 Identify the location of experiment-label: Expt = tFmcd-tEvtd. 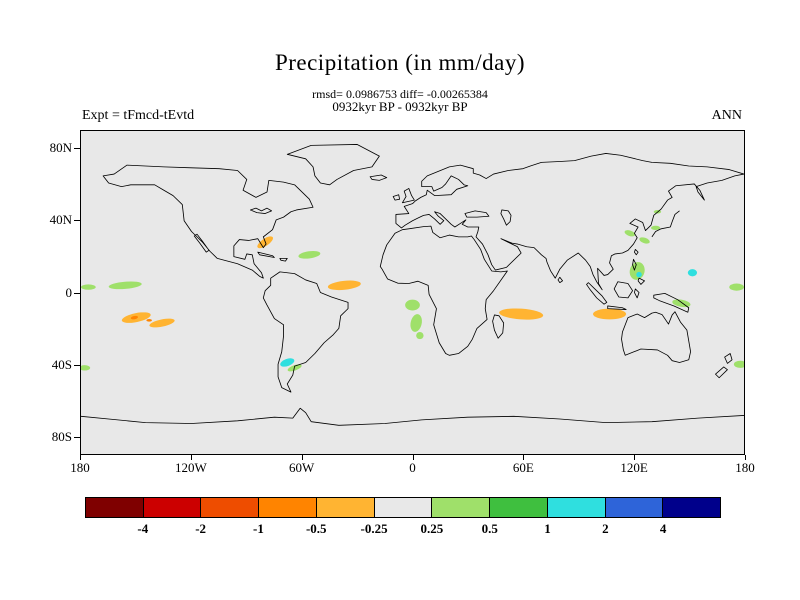
(138, 115).